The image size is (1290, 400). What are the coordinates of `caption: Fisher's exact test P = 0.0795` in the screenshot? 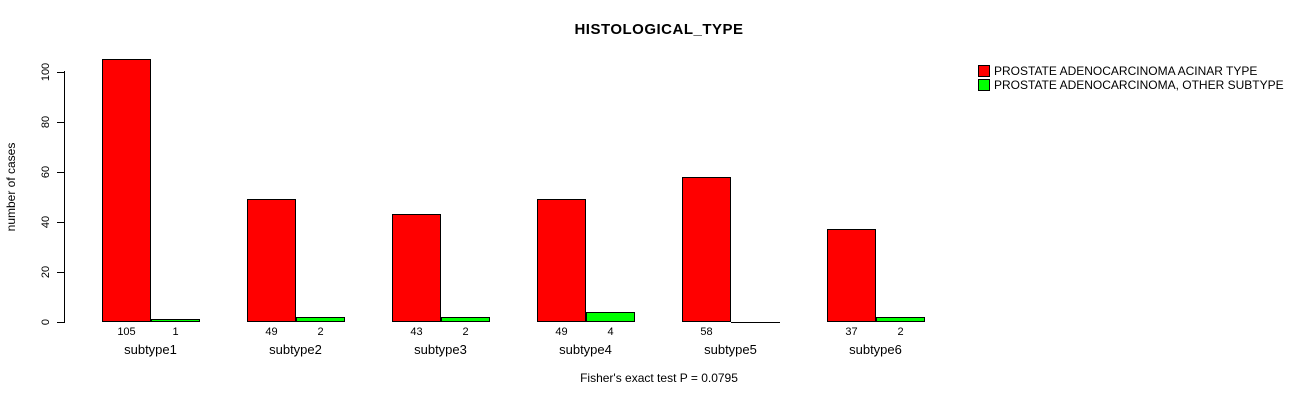 It's located at (659, 378).